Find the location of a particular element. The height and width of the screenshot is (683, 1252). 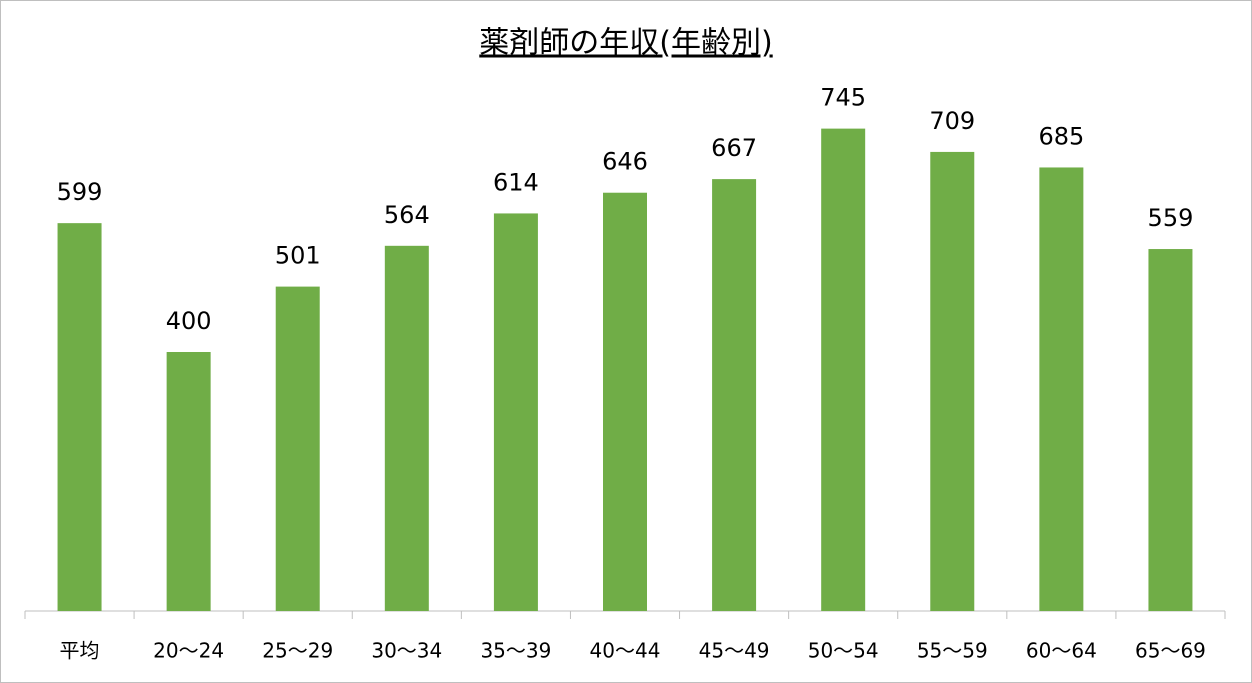

x-tick-label: 50〜54 is located at coordinates (843, 651).